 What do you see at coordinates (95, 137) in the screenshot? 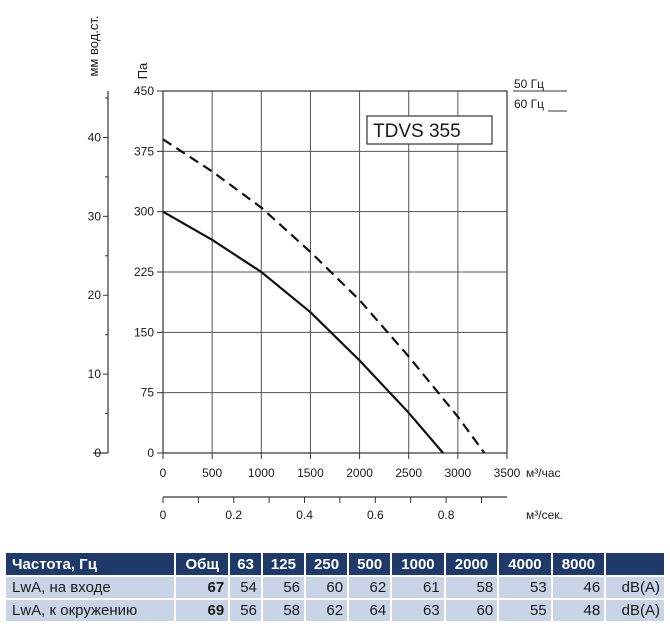
I see `y2-tick-label: 40` at bounding box center [95, 137].